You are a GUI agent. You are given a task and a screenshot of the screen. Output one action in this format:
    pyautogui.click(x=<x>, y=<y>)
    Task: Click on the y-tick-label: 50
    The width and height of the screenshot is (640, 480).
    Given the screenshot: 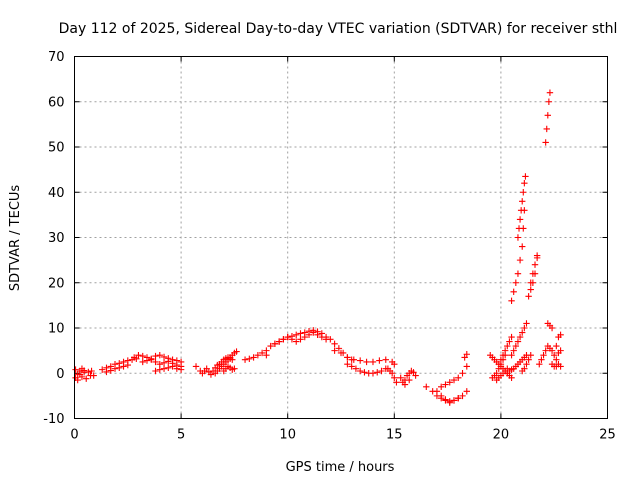 What is the action you would take?
    pyautogui.click(x=56, y=148)
    